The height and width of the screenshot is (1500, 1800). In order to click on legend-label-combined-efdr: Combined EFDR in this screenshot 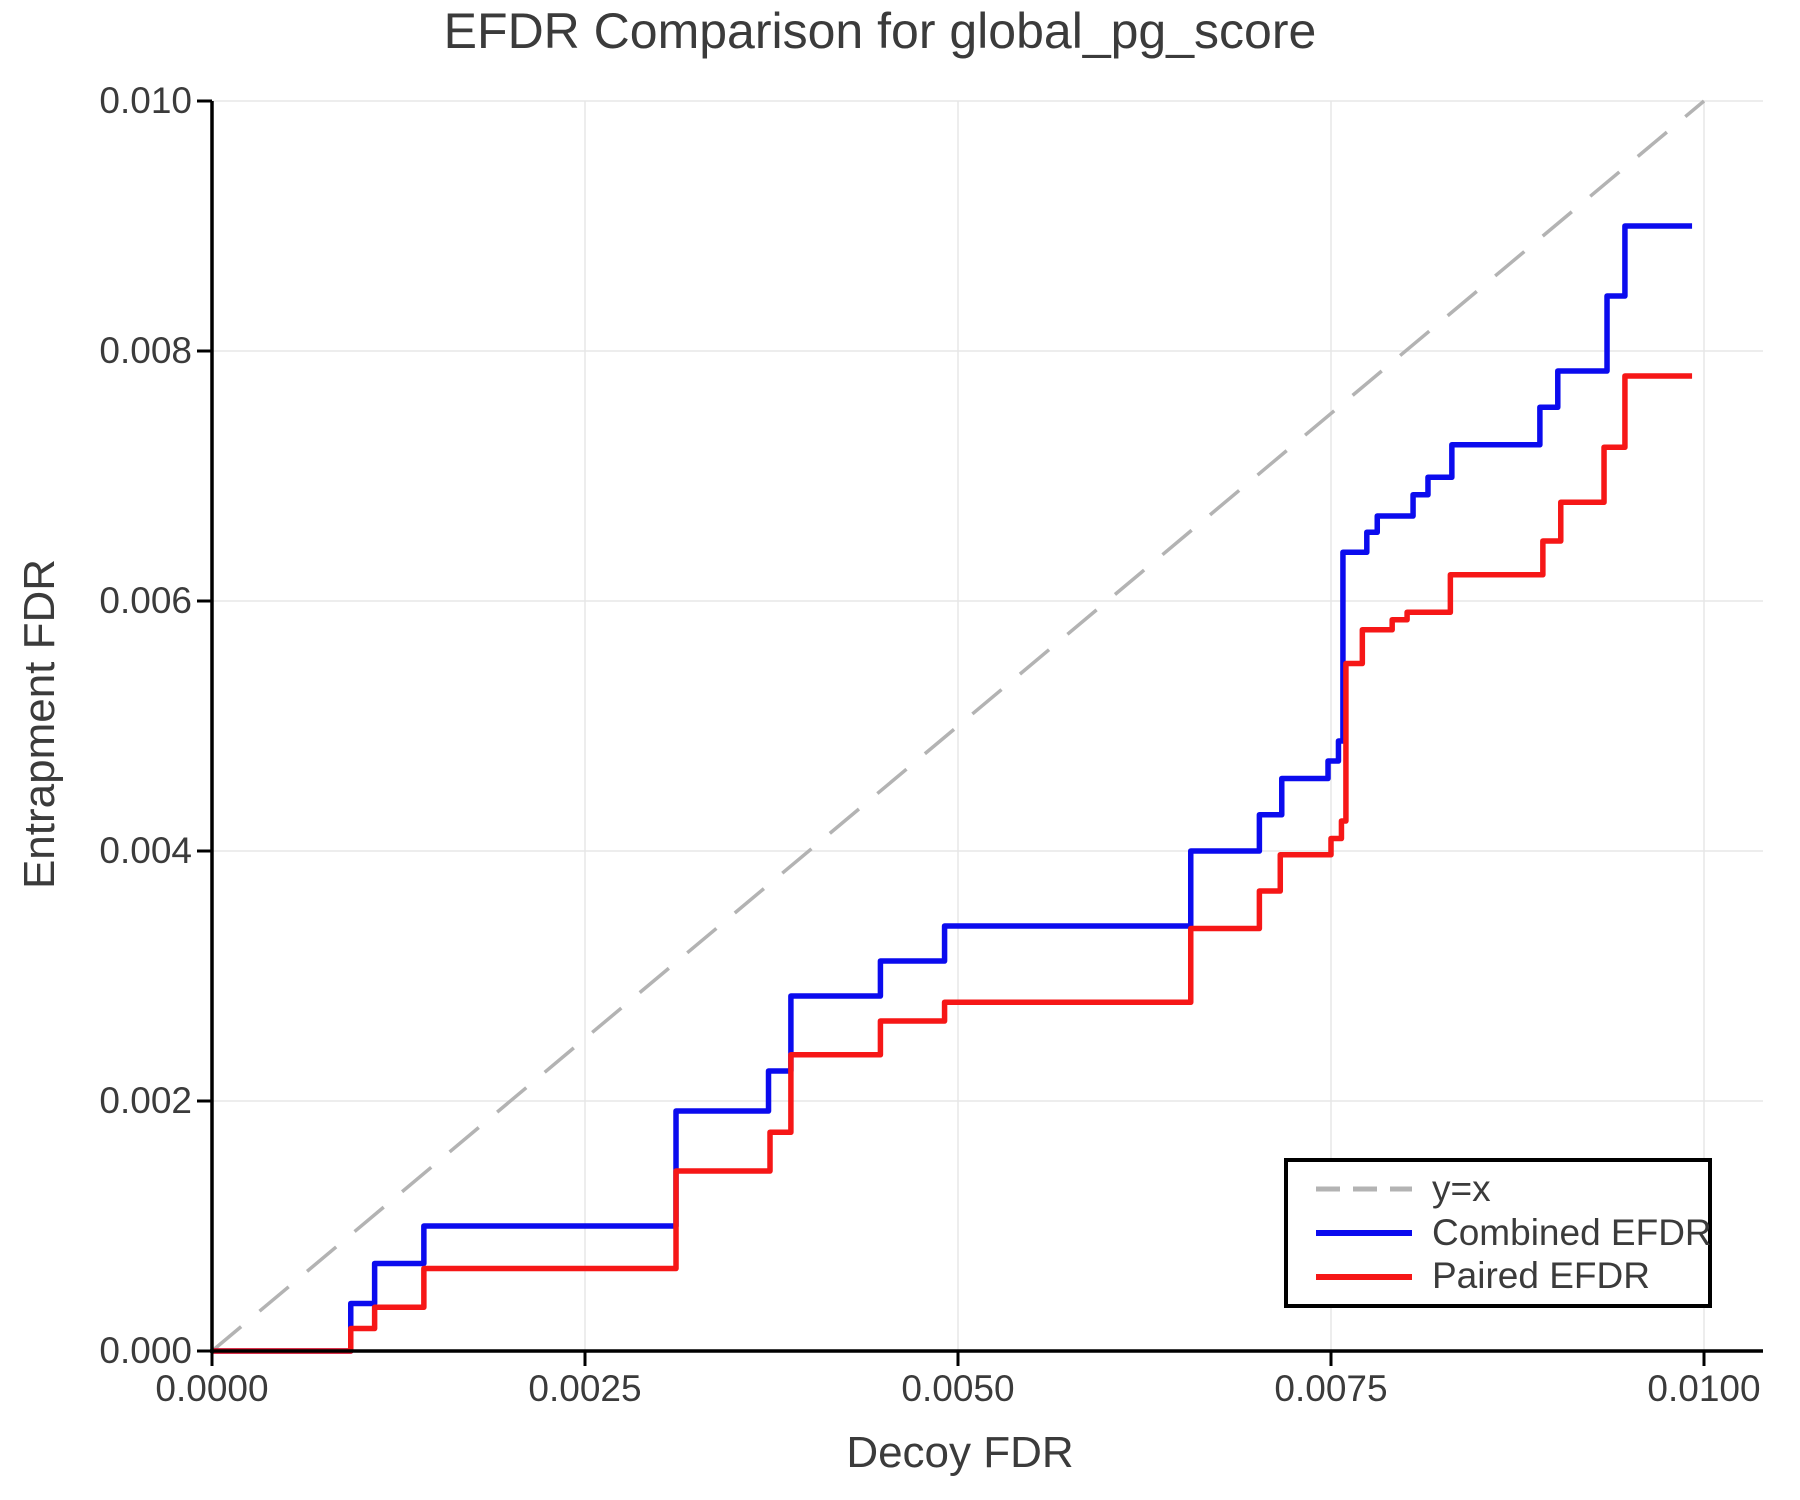, I will do `click(1572, 1232)`.